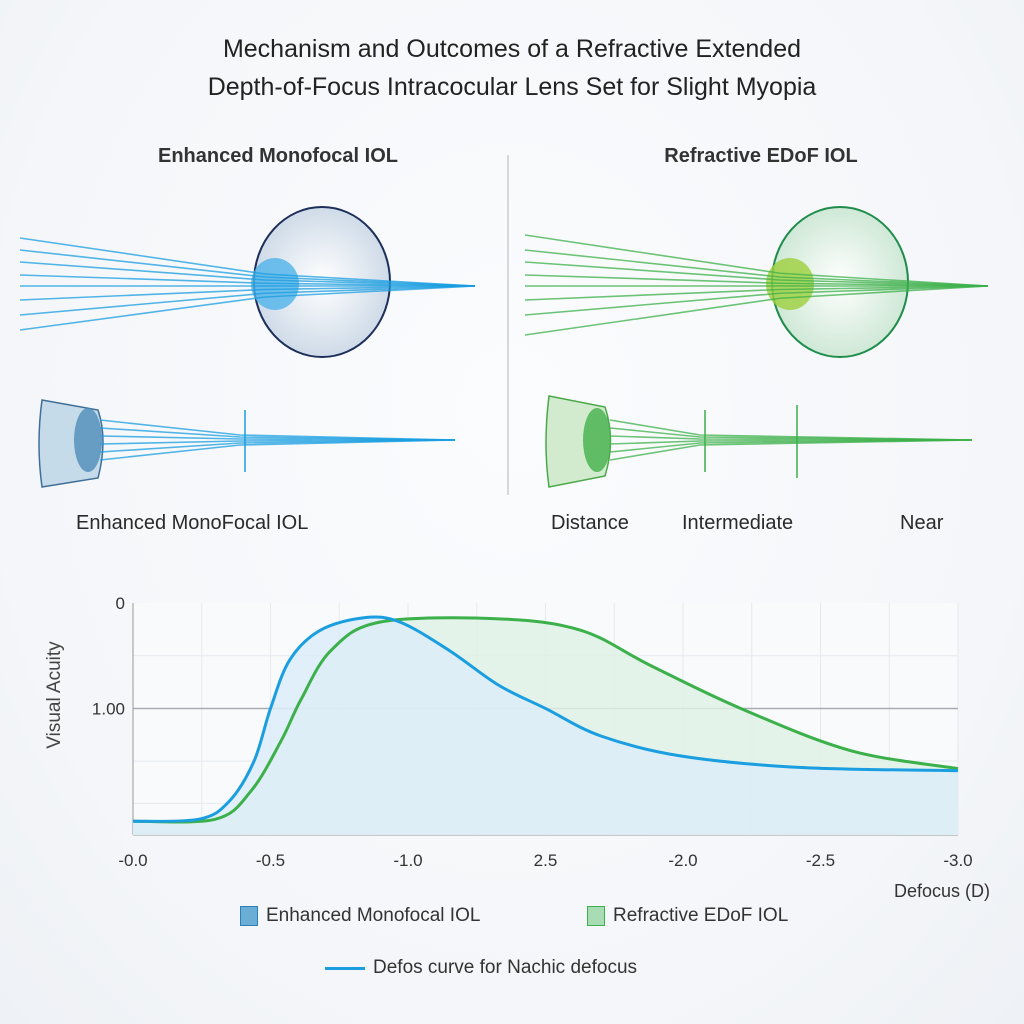  I want to click on right-panel-title: Refractive EDoF IOL, so click(761, 156).